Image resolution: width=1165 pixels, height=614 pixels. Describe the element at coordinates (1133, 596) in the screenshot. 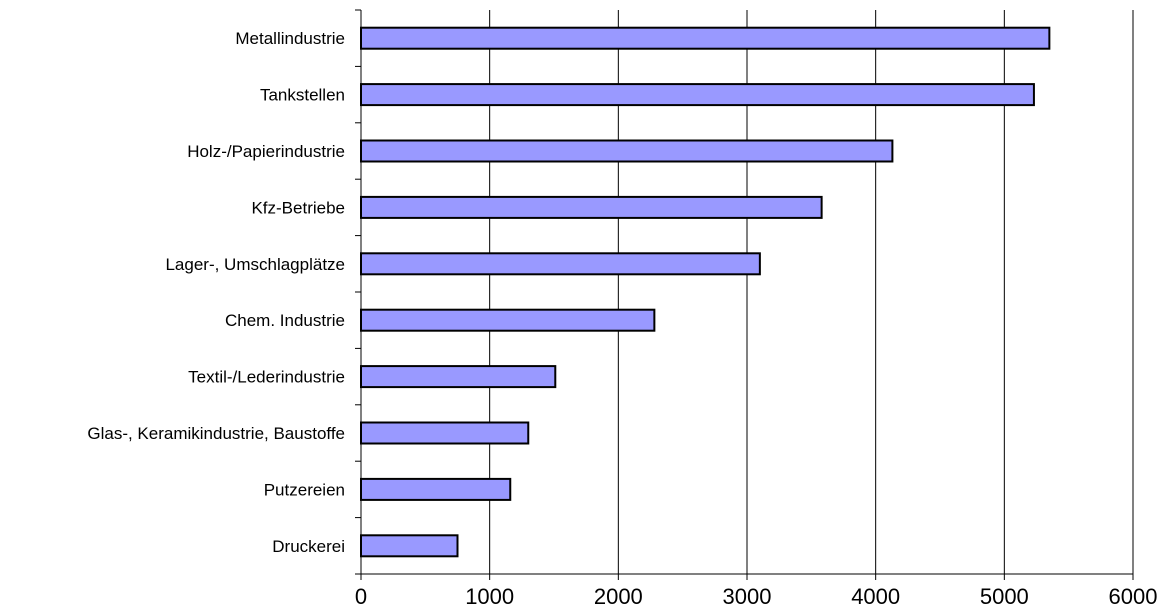

I see `x-tick-label: 6000` at that location.